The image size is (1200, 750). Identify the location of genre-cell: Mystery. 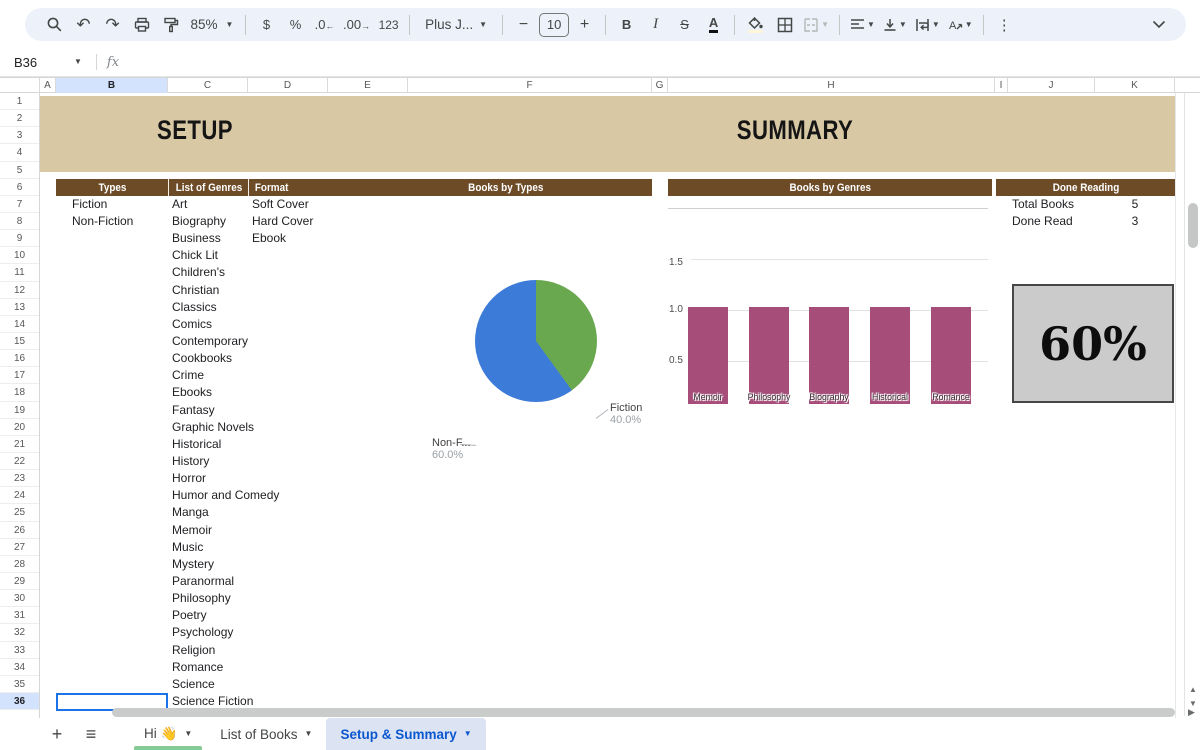
(193, 563).